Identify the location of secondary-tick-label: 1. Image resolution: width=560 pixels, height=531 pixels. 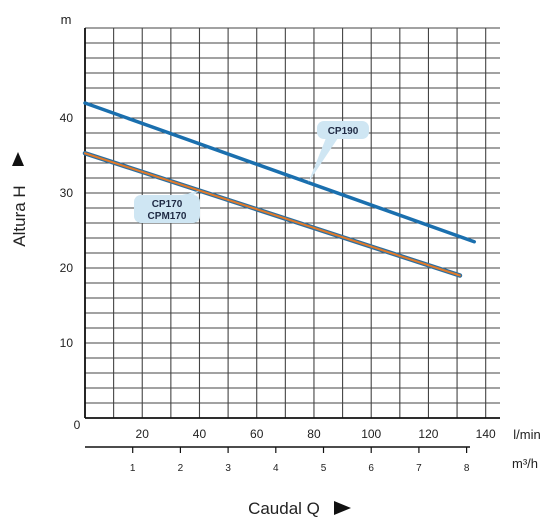
(133, 468).